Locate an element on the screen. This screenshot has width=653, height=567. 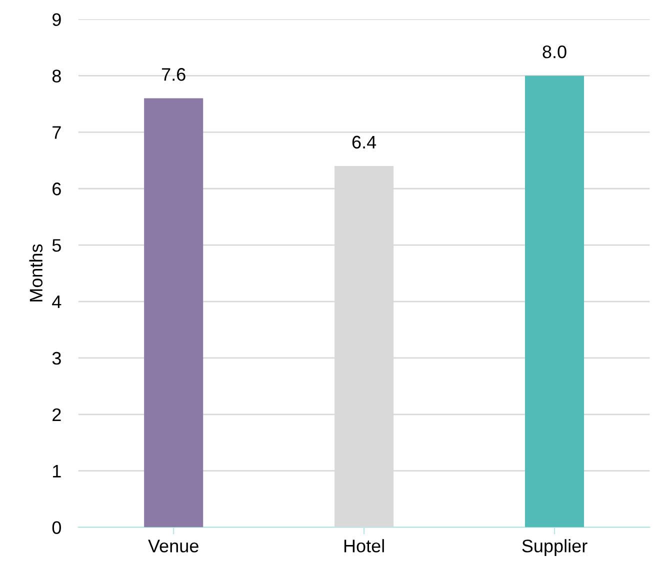
y-tick-label: 6 is located at coordinates (56, 189).